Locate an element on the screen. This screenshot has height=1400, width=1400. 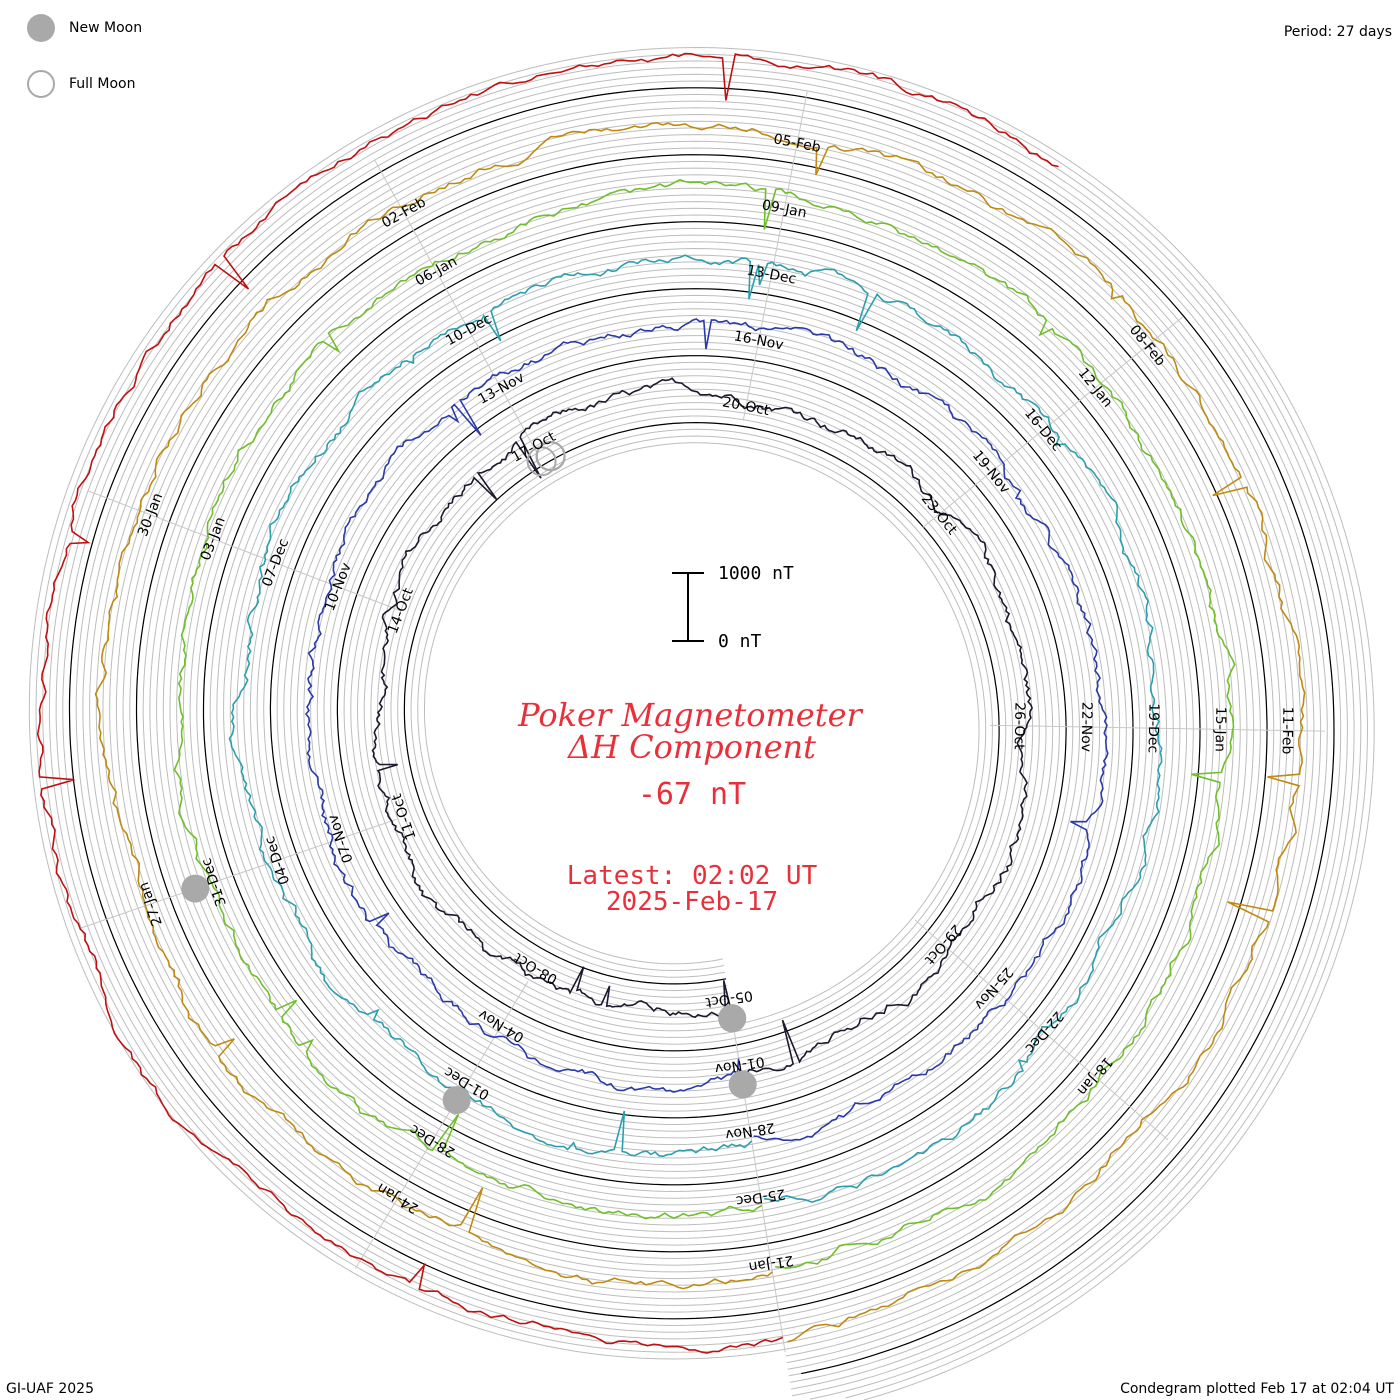
date-label: 13-Nov is located at coordinates (502, 389).